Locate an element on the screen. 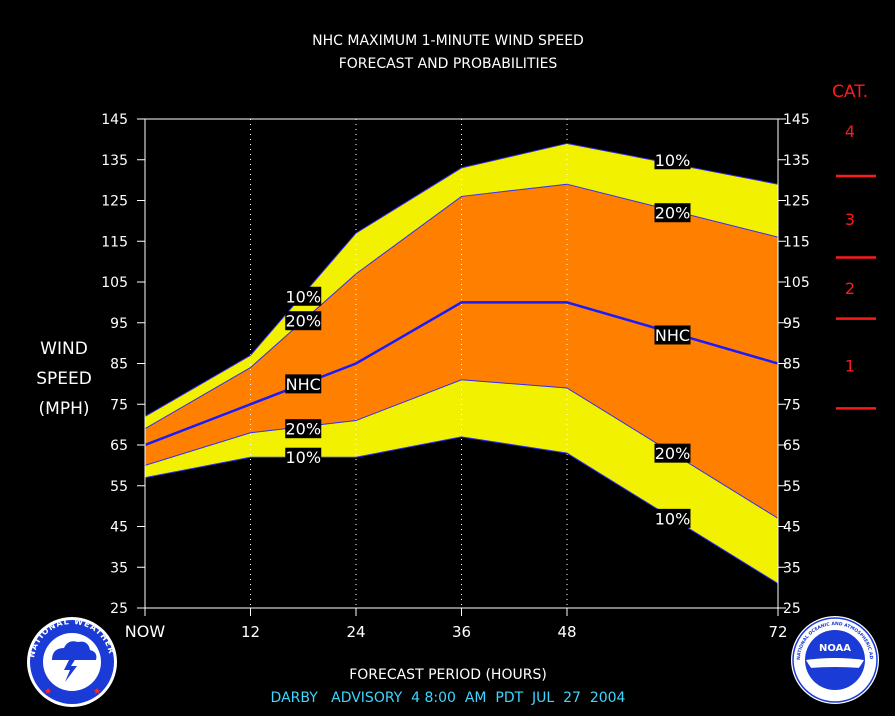  y-tick-label-right: 25 is located at coordinates (792, 609).